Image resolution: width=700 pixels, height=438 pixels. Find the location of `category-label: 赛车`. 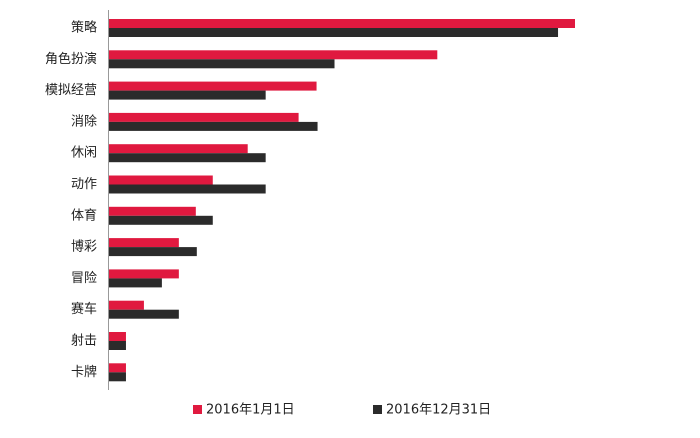

category-label: 赛车 is located at coordinates (84, 309).